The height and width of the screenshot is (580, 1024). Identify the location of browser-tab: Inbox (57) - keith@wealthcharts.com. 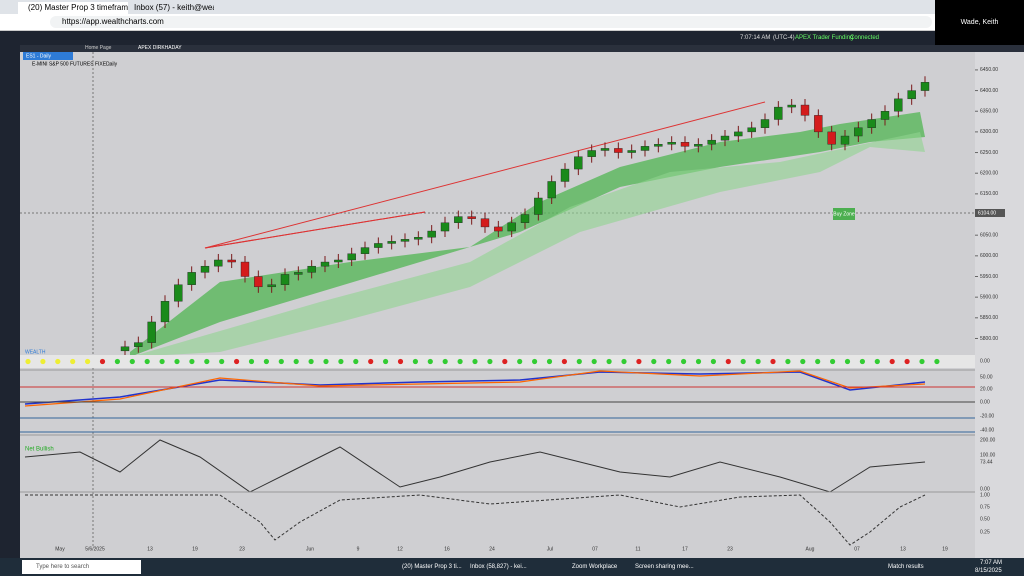
(174, 7).